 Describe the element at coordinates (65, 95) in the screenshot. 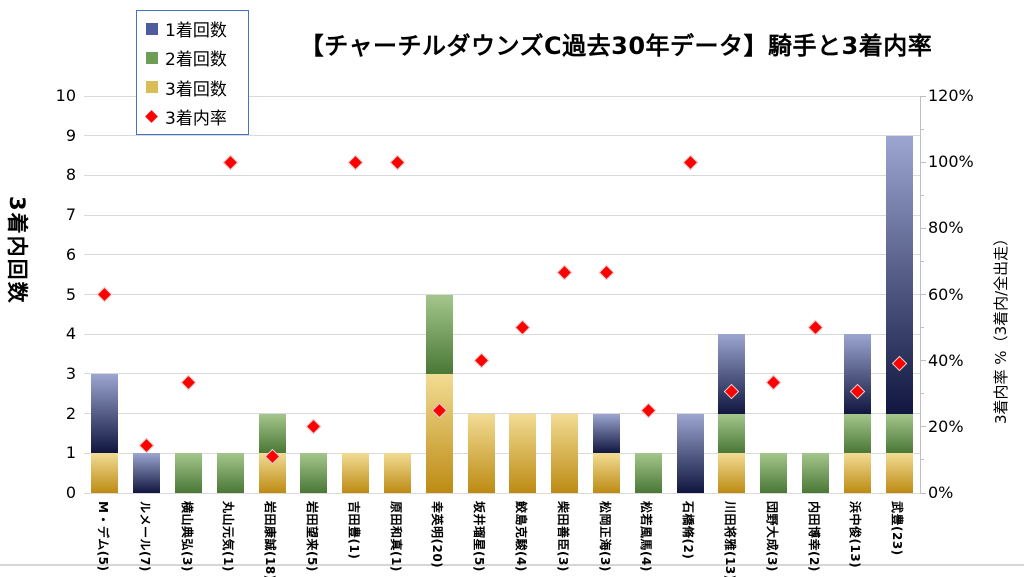

I see `left-axis-tick: 10` at that location.